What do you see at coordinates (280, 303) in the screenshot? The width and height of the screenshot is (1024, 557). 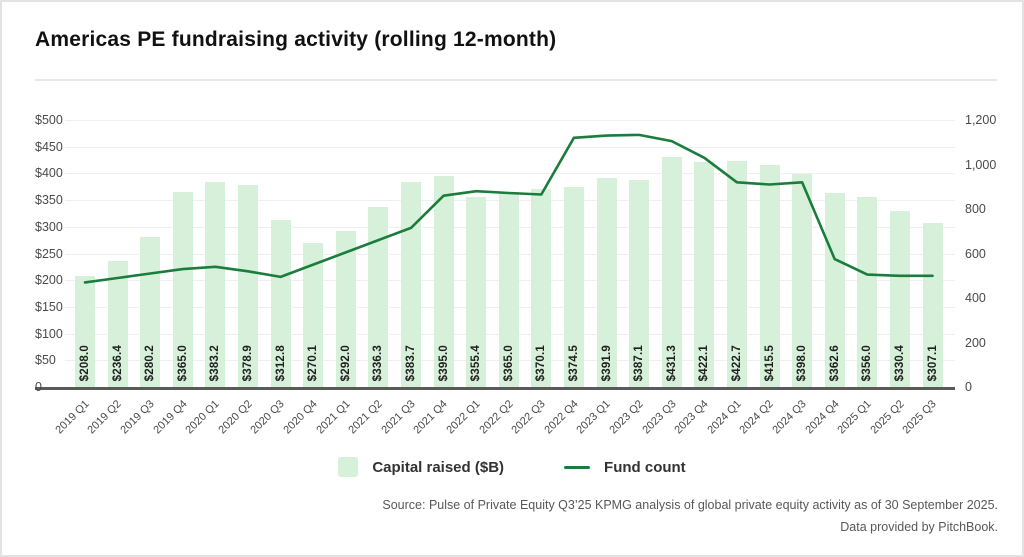 I see `bar-2020-q3` at bounding box center [280, 303].